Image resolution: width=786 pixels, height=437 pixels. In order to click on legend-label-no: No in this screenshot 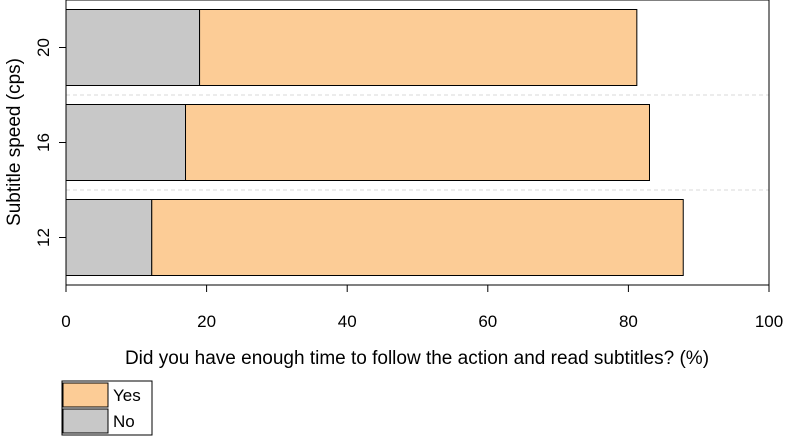, I will do `click(124, 421)`.